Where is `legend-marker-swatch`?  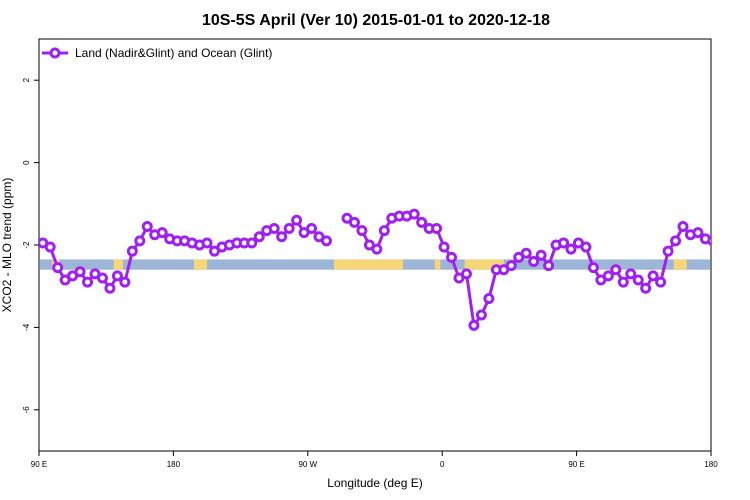
legend-marker-swatch is located at coordinates (55, 53).